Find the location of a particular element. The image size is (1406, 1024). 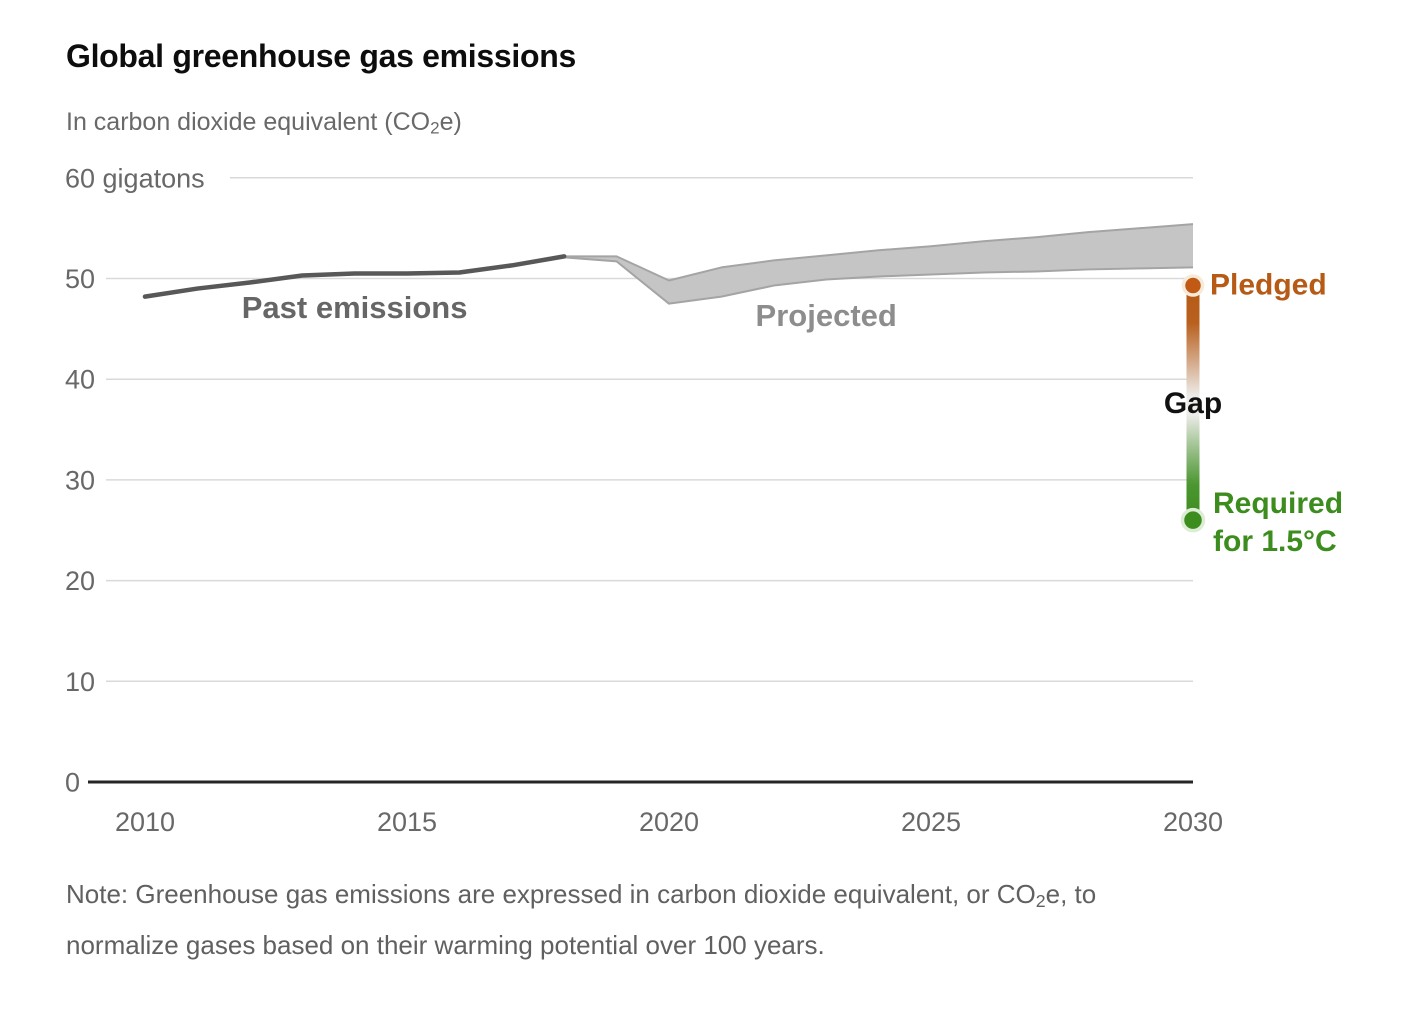

projected-band is located at coordinates (878, 264).